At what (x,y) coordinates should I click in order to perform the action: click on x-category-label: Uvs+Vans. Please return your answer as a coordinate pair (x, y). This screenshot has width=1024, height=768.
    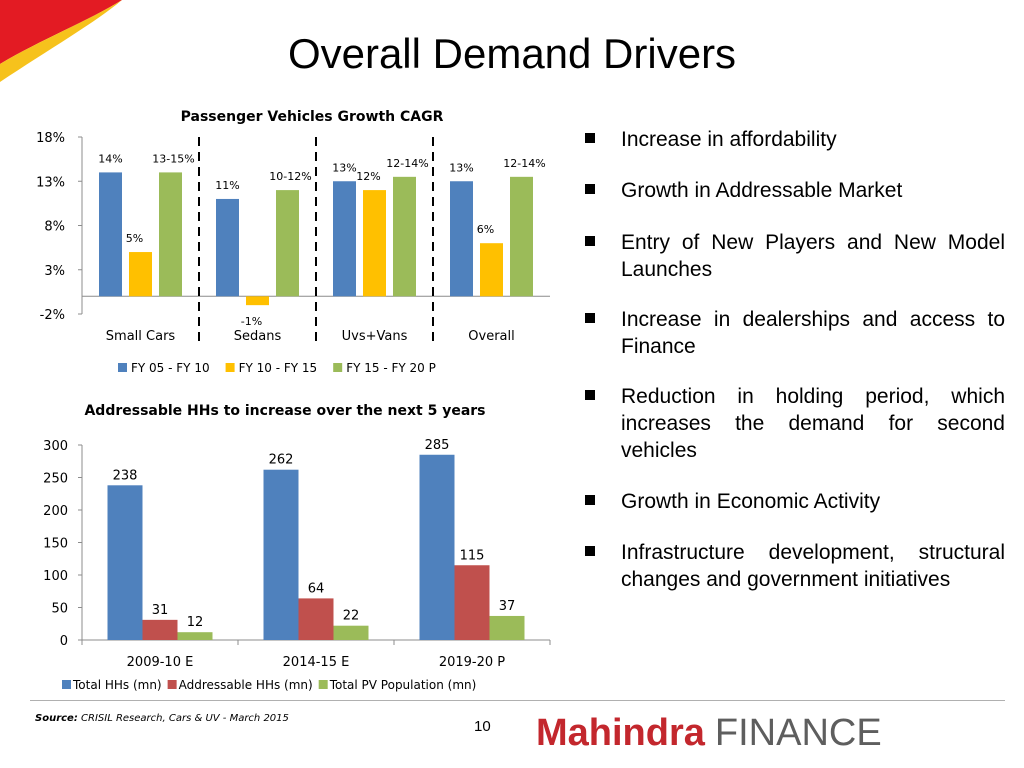
    Looking at the image, I should click on (375, 336).